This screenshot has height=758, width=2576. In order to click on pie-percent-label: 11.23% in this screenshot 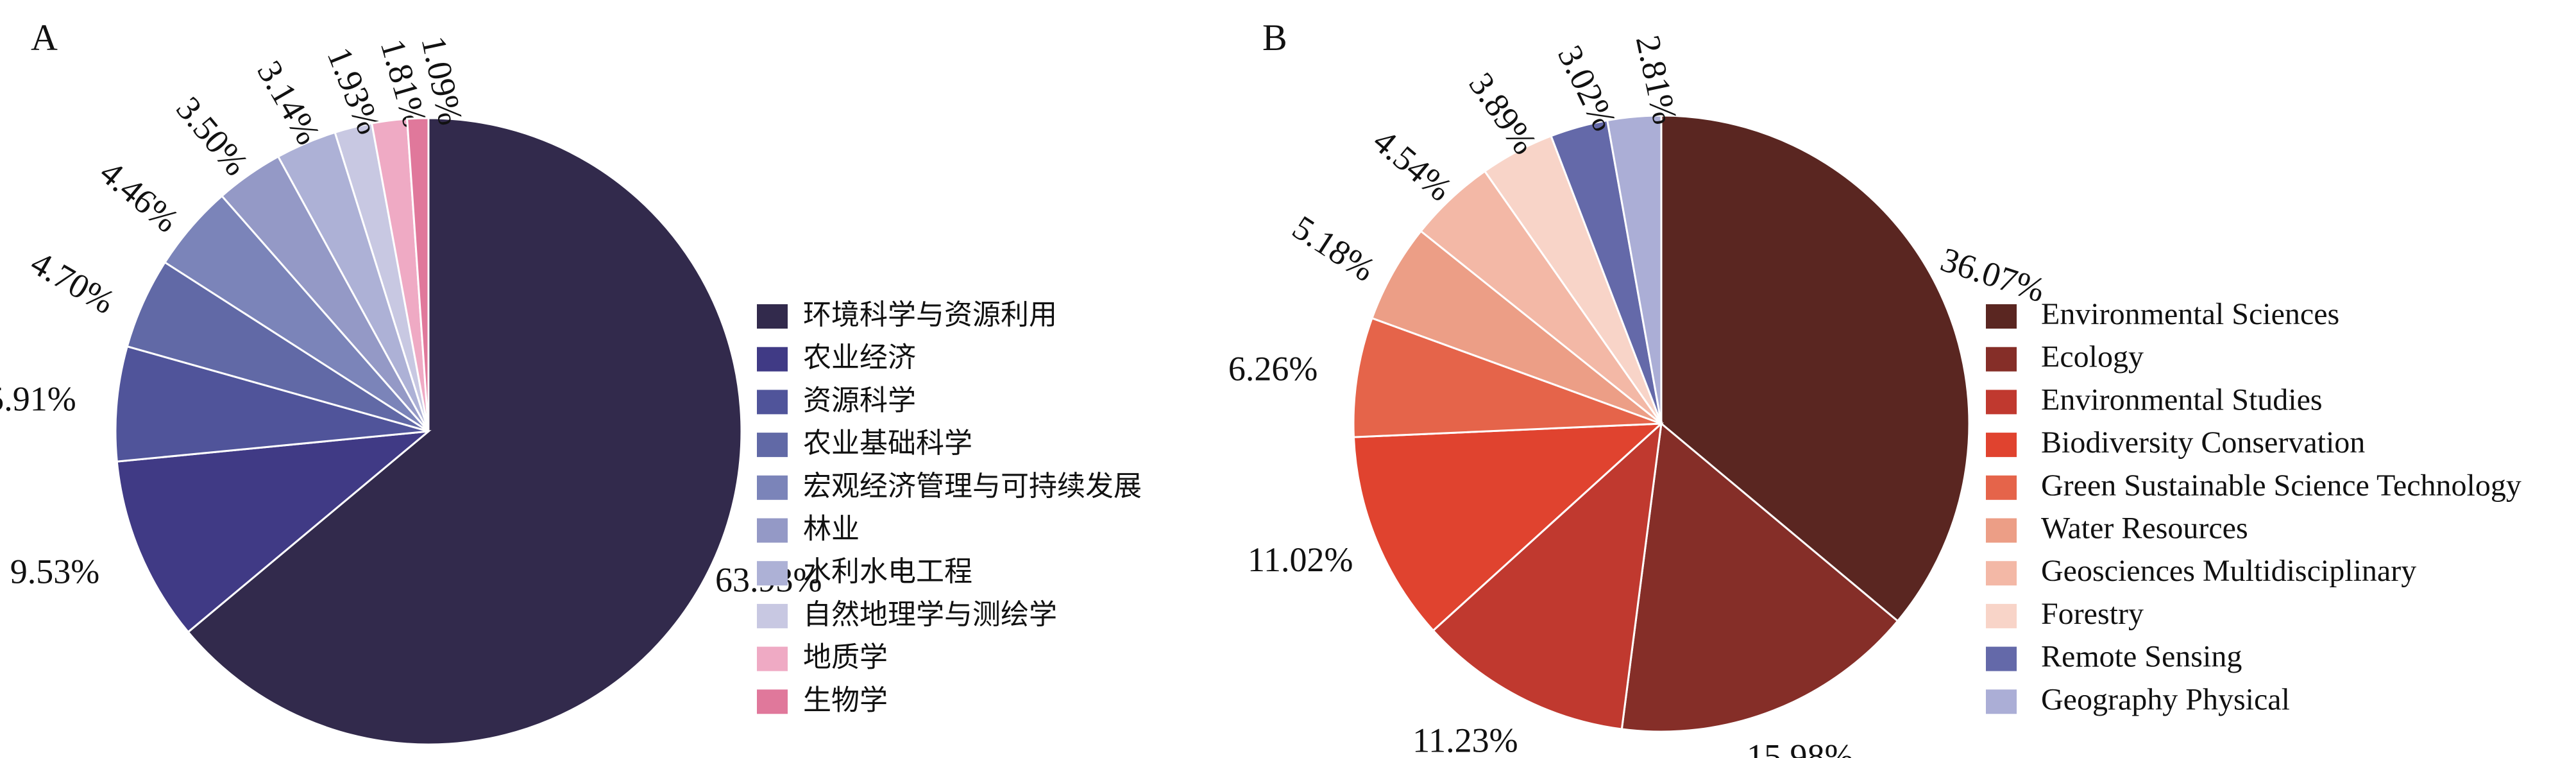, I will do `click(1465, 739)`.